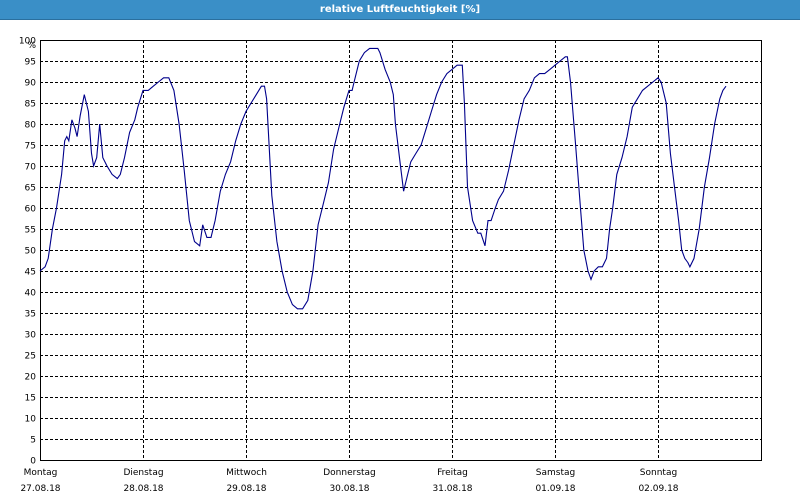 This screenshot has width=800, height=500. Describe the element at coordinates (143, 489) in the screenshot. I see `x-tick-date: 28.08.18` at that location.